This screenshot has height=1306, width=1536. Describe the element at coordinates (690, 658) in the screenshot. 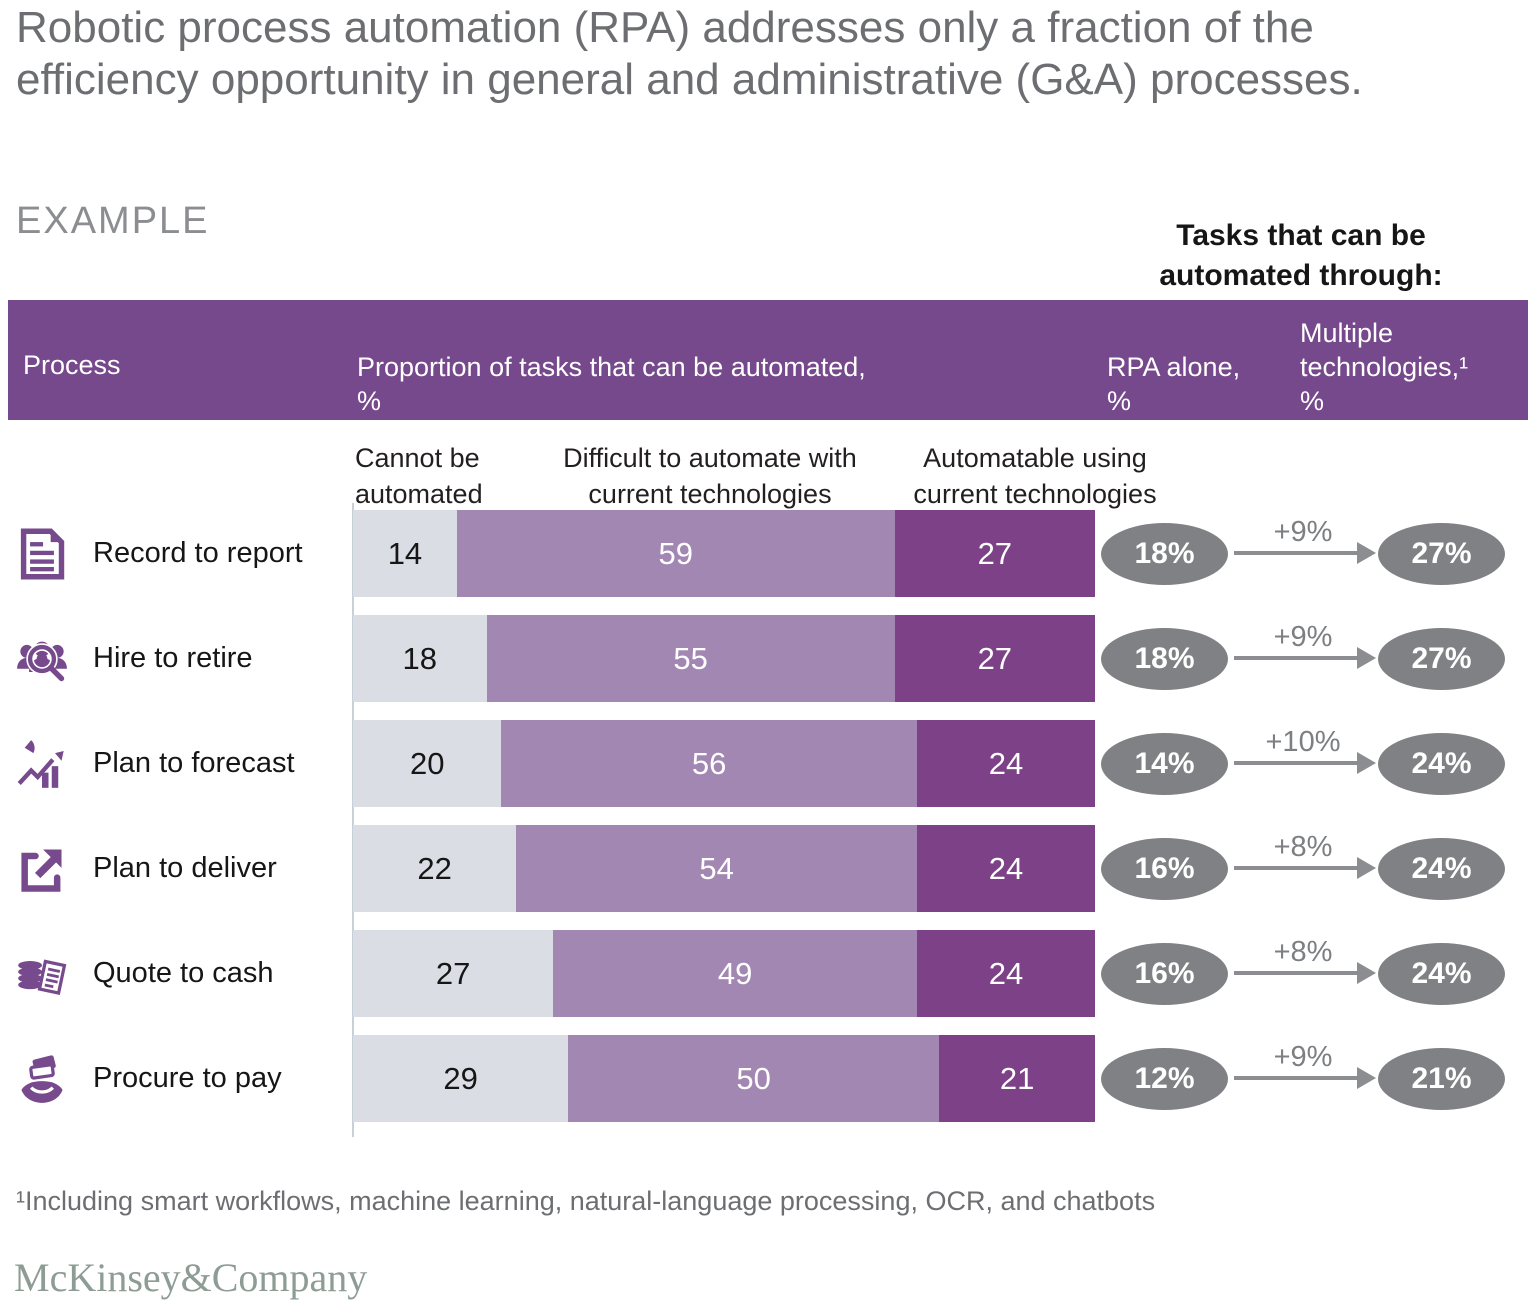

I see `bar-segment-difficult: 55` at that location.